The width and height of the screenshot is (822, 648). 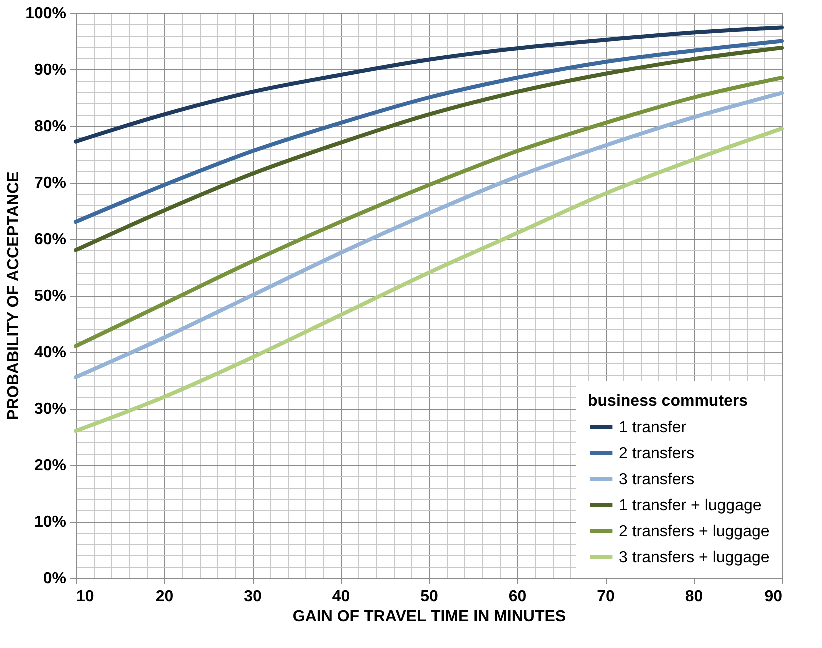 I want to click on x-tick-label: 40, so click(x=341, y=597).